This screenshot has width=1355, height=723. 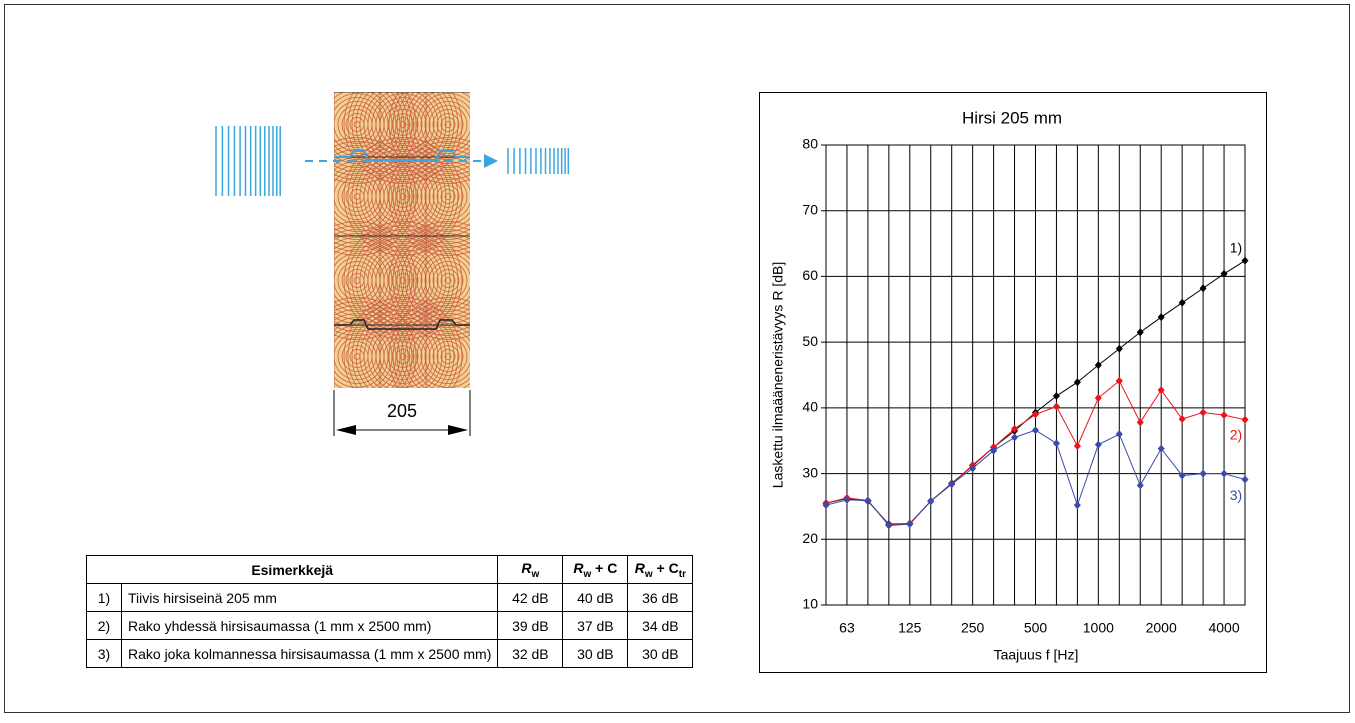 I want to click on header-text: + C, so click(x=604, y=567).